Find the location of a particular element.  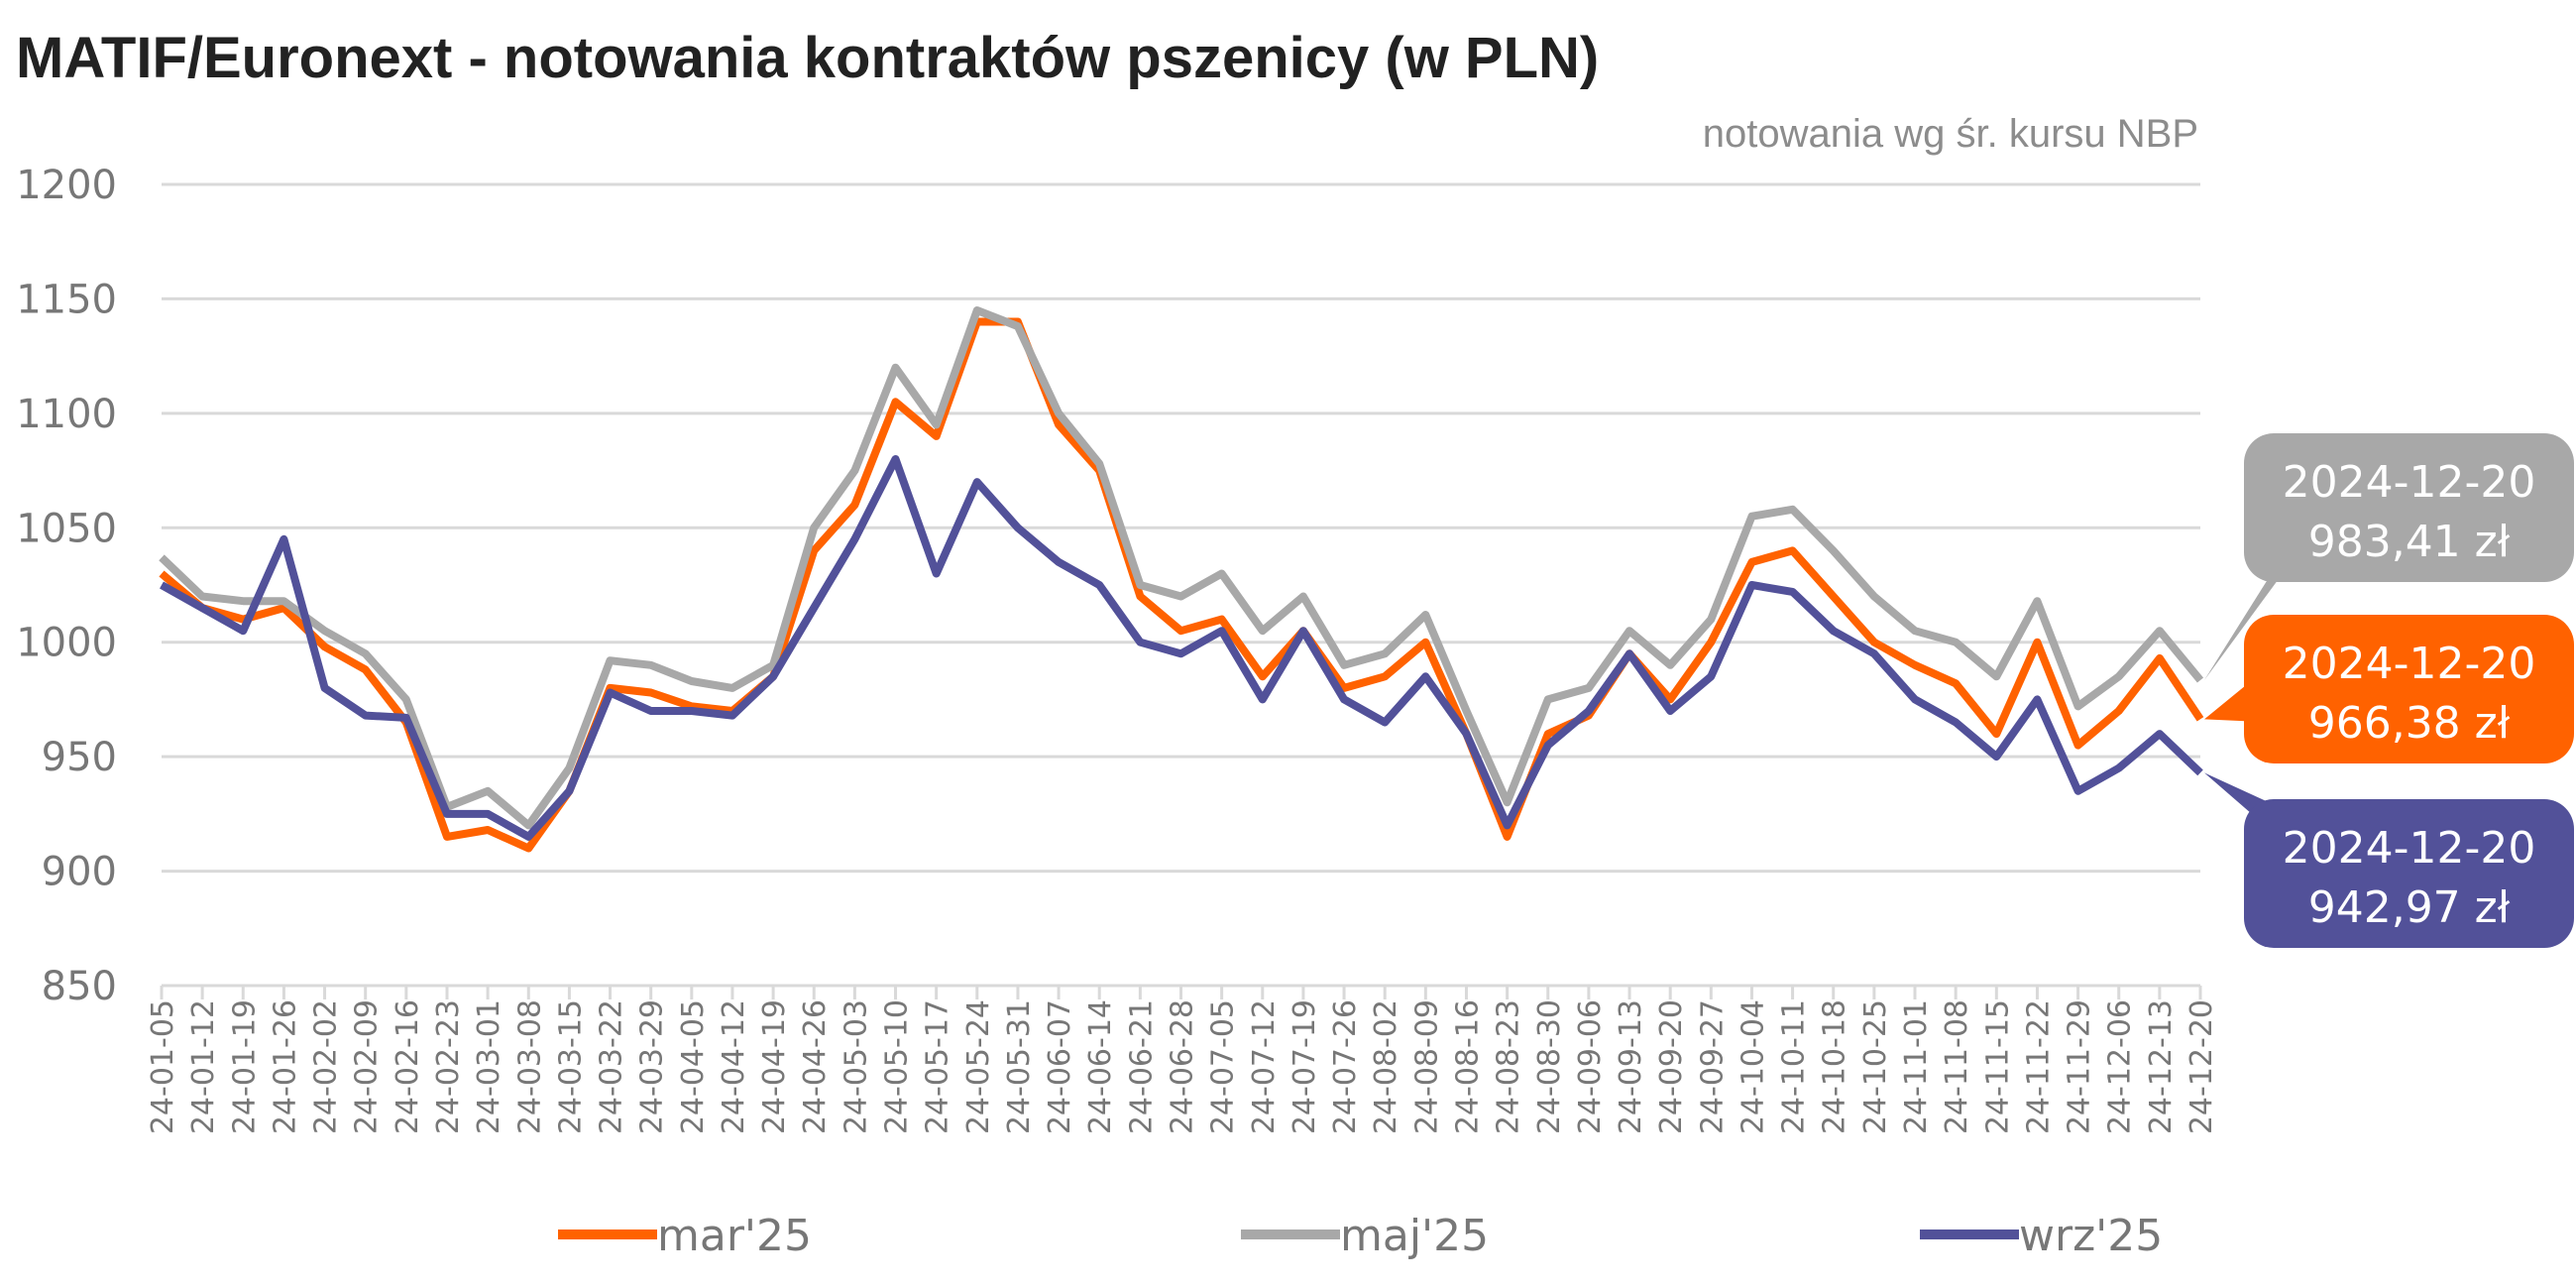

x-tick-label: 24-07-05 is located at coordinates (1223, 1066).